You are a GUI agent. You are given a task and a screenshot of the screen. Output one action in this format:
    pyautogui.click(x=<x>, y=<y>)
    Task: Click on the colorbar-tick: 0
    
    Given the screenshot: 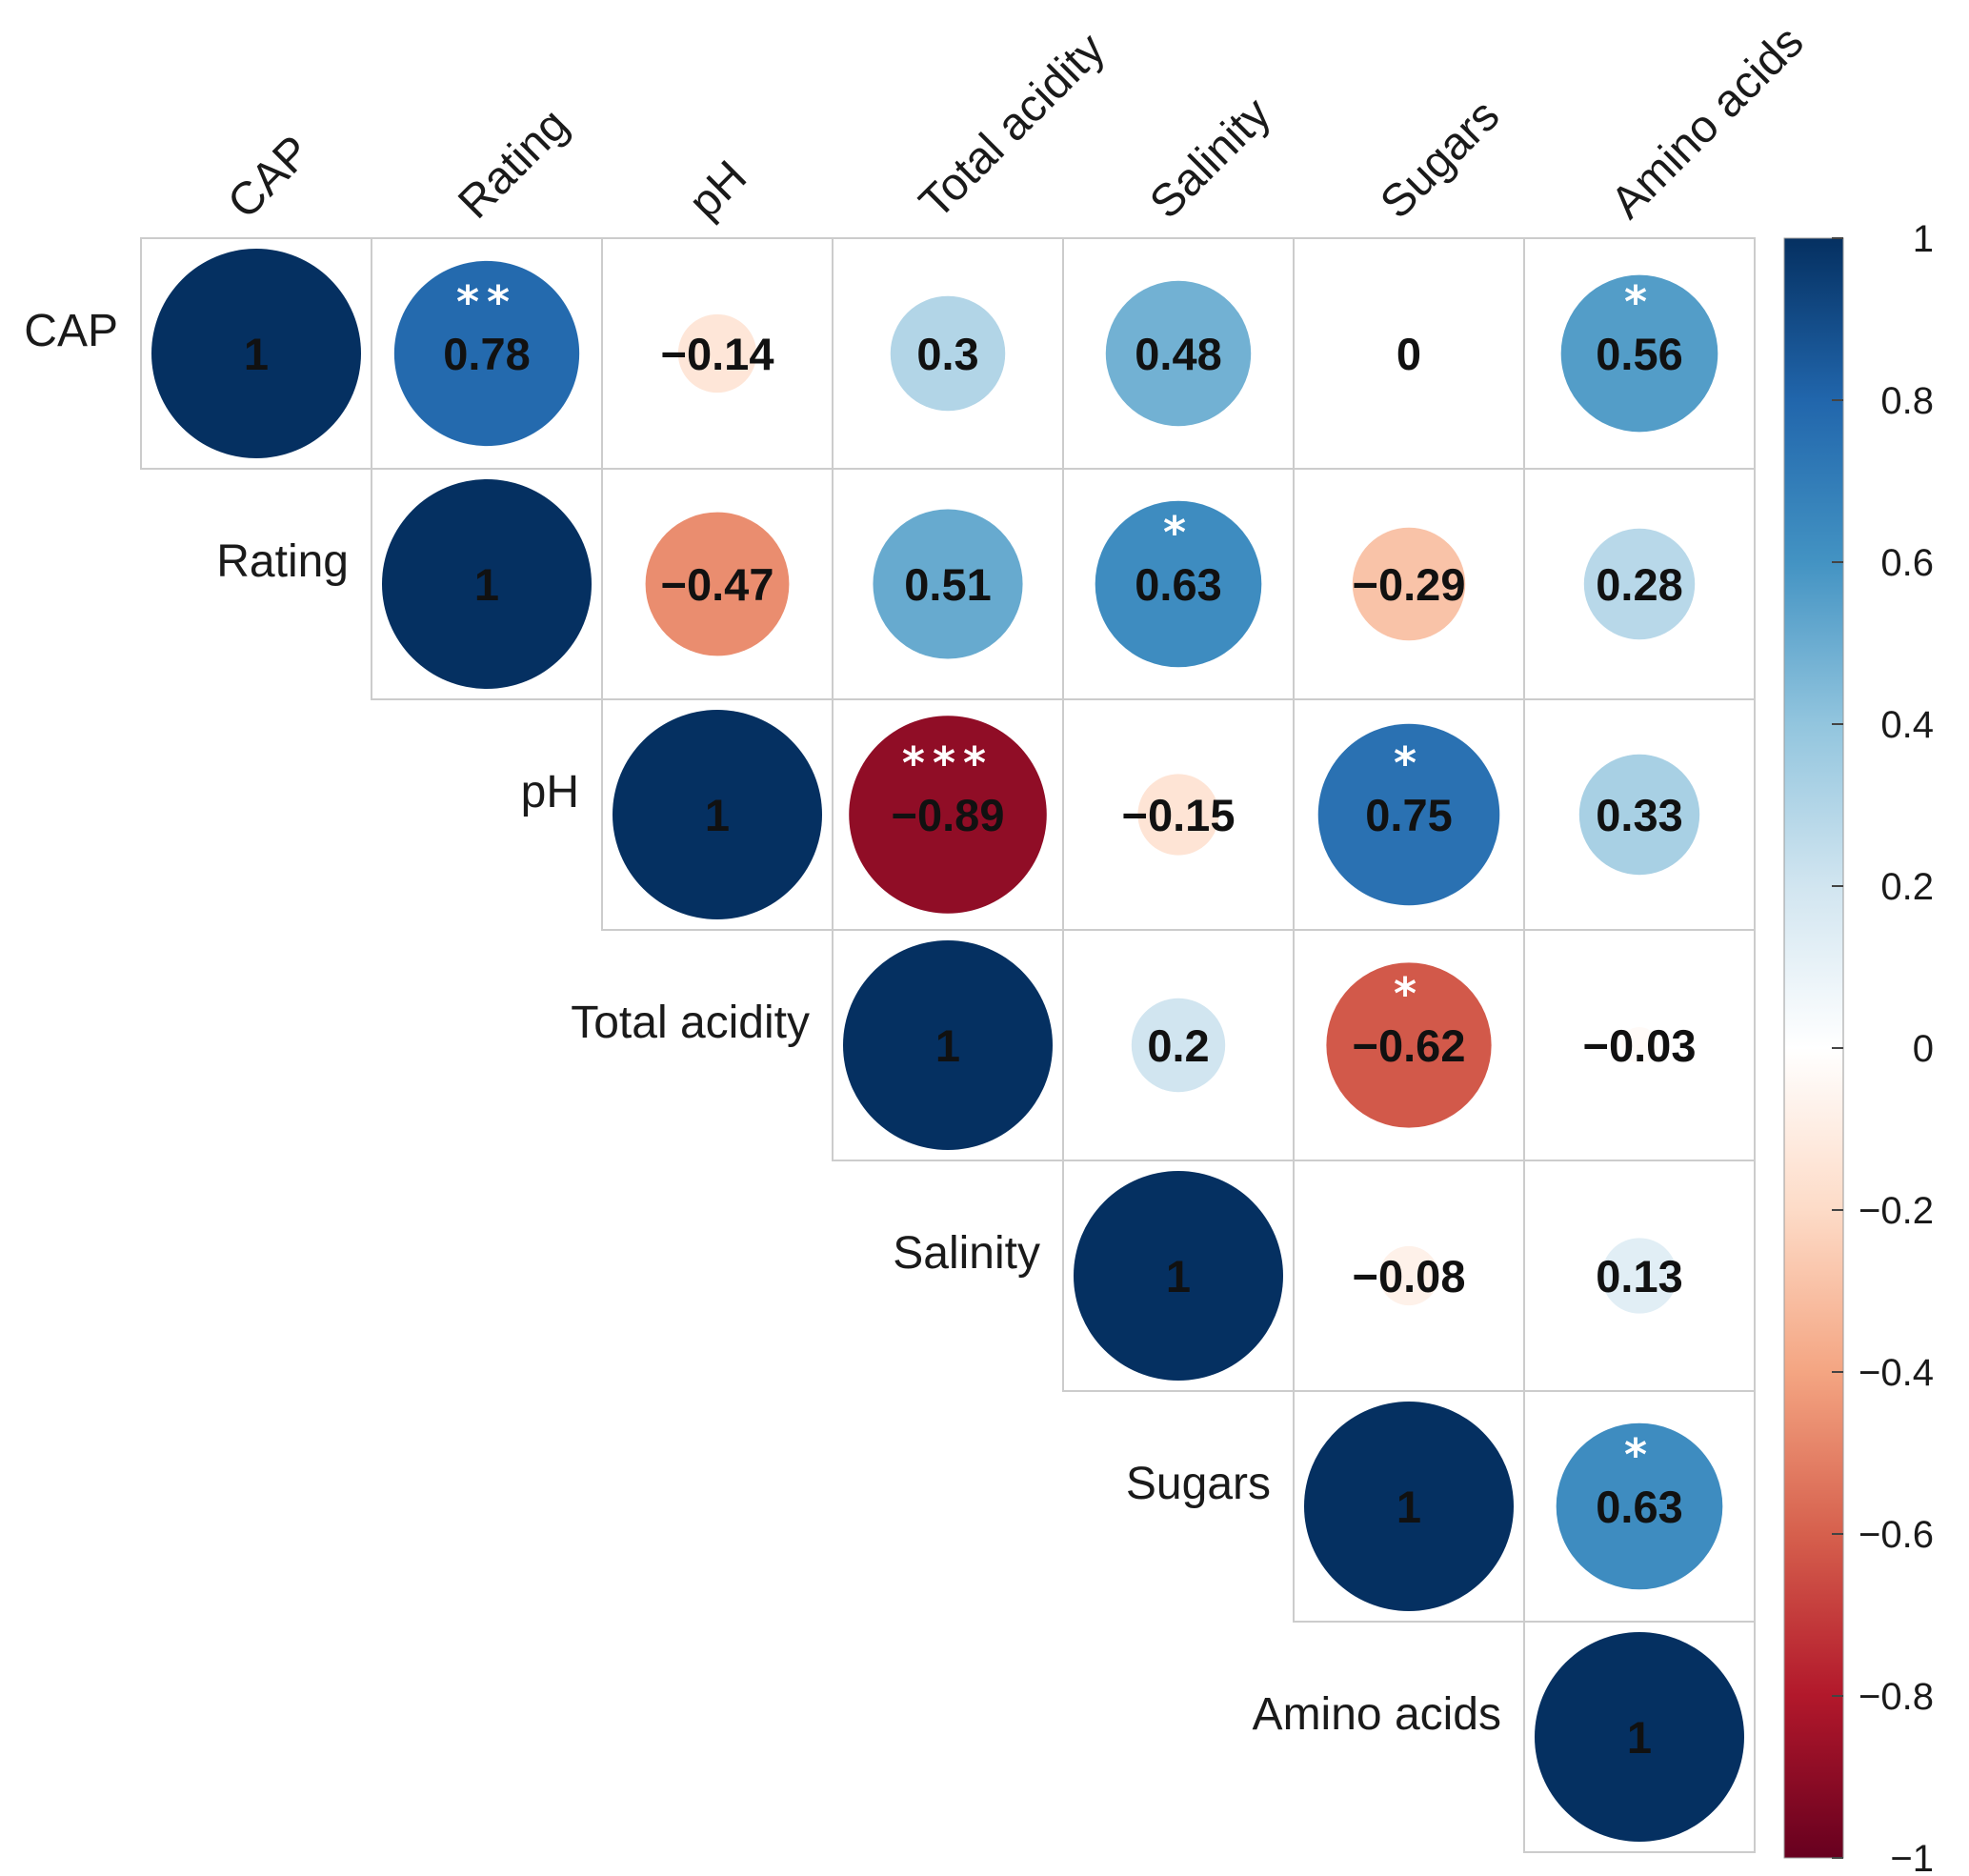 What is the action you would take?
    pyautogui.click(x=1883, y=1049)
    